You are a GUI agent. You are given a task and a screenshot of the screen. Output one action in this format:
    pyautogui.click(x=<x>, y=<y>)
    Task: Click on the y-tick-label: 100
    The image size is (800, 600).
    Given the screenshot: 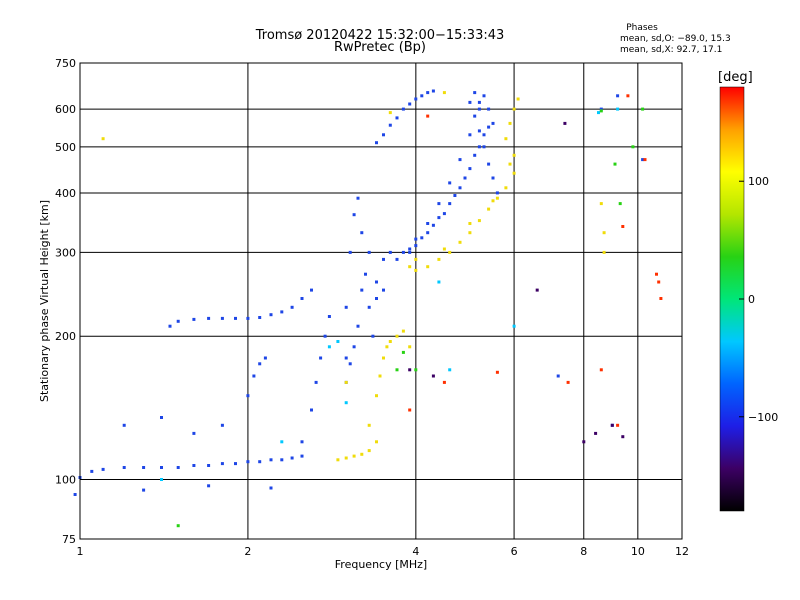 What is the action you would take?
    pyautogui.click(x=65, y=480)
    